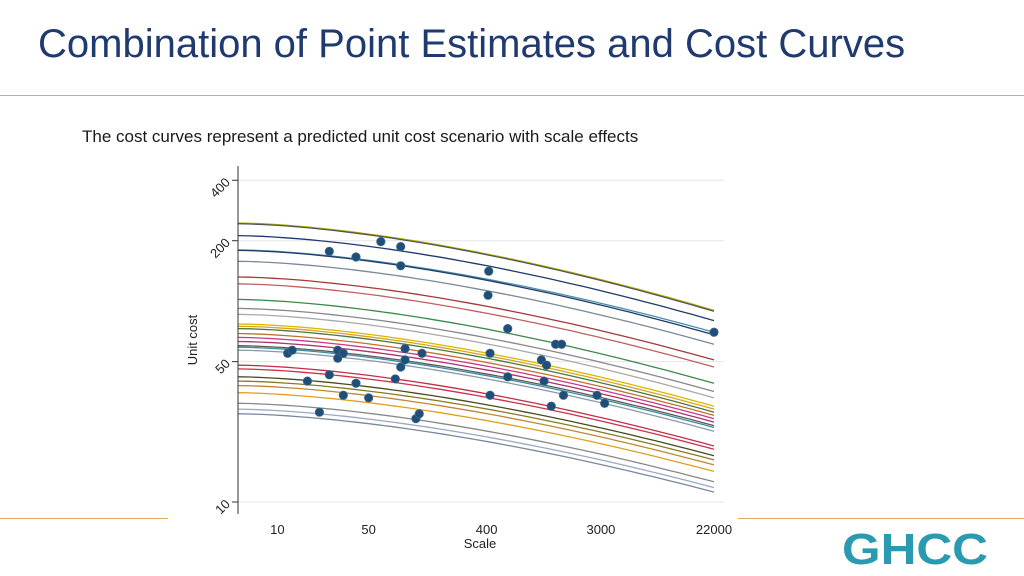 The height and width of the screenshot is (576, 1024). I want to click on x-tick-label-2: 400, so click(487, 529).